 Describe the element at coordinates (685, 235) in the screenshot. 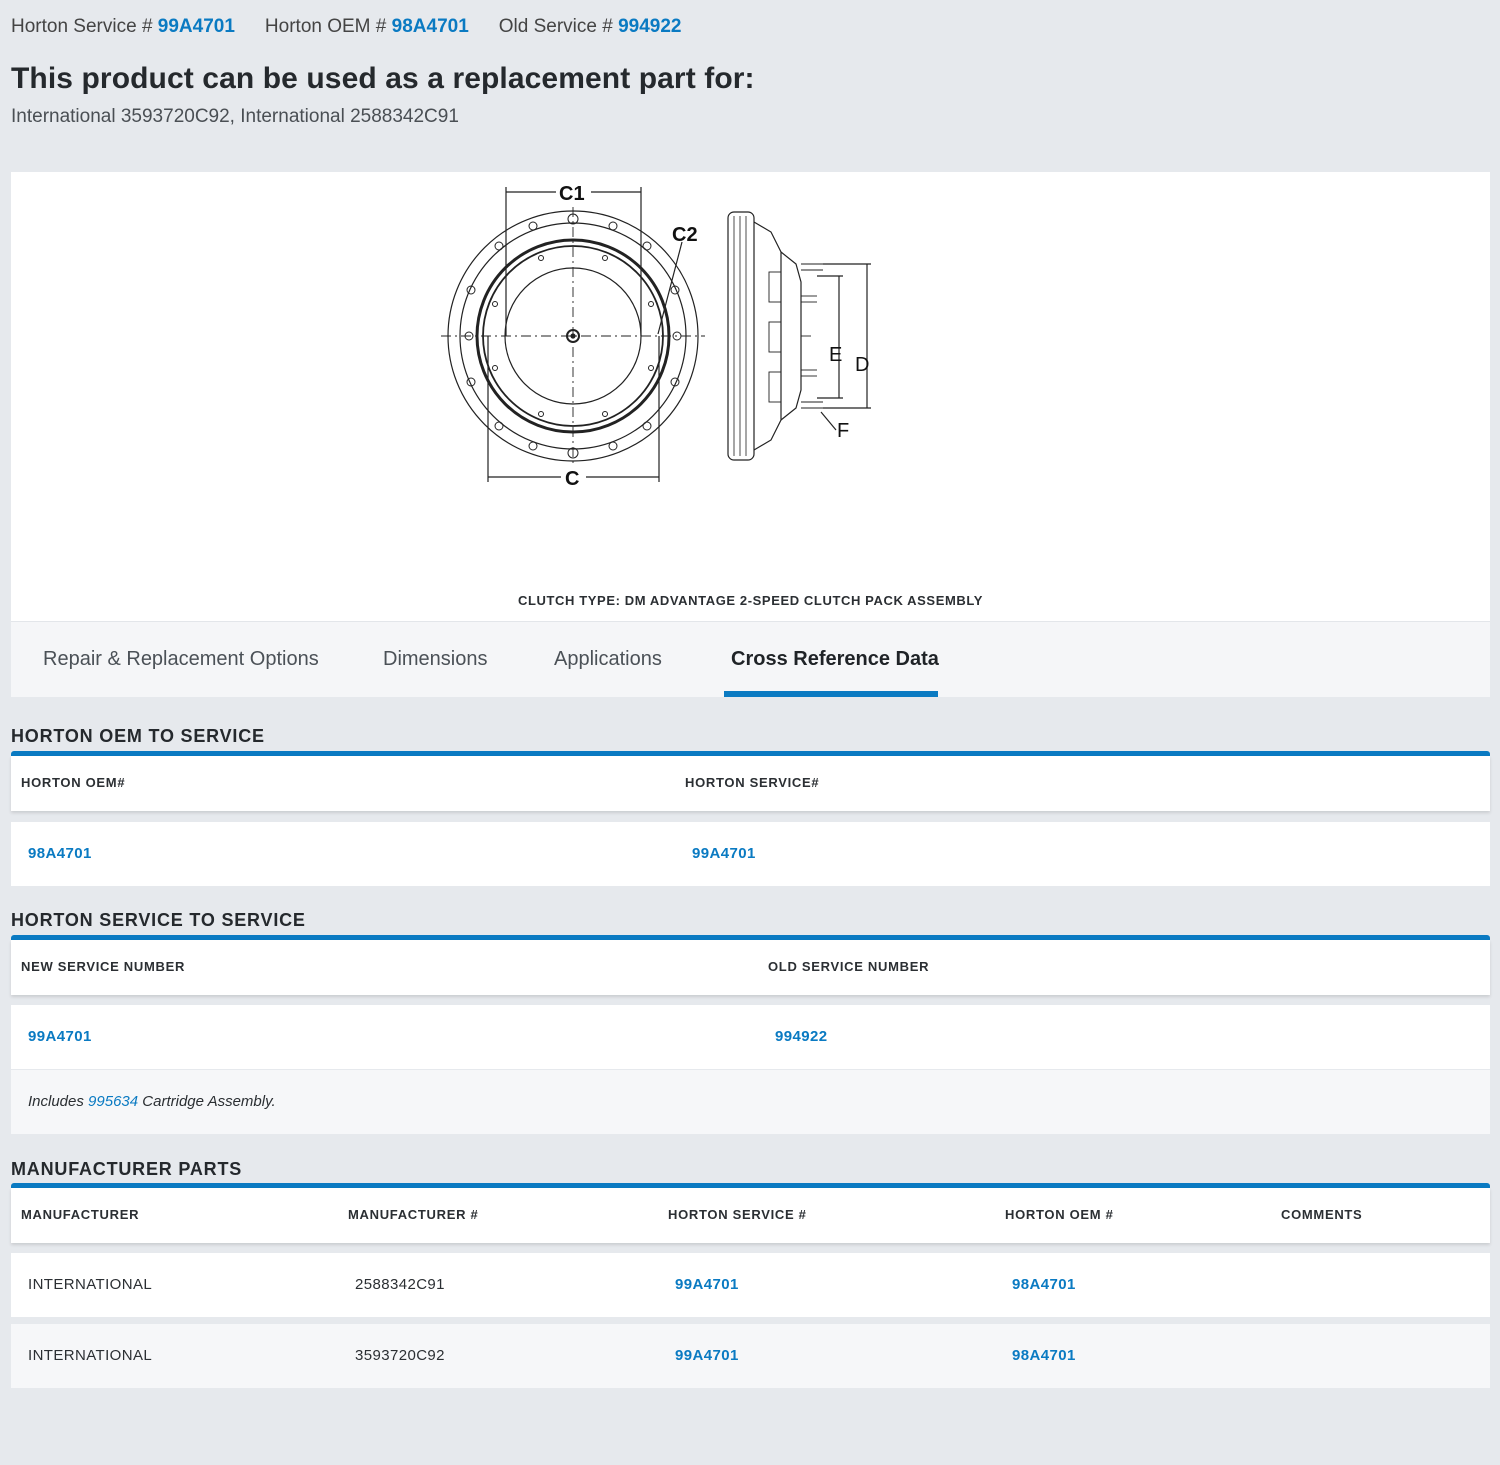

I see `diagram-label-c2: C2` at that location.